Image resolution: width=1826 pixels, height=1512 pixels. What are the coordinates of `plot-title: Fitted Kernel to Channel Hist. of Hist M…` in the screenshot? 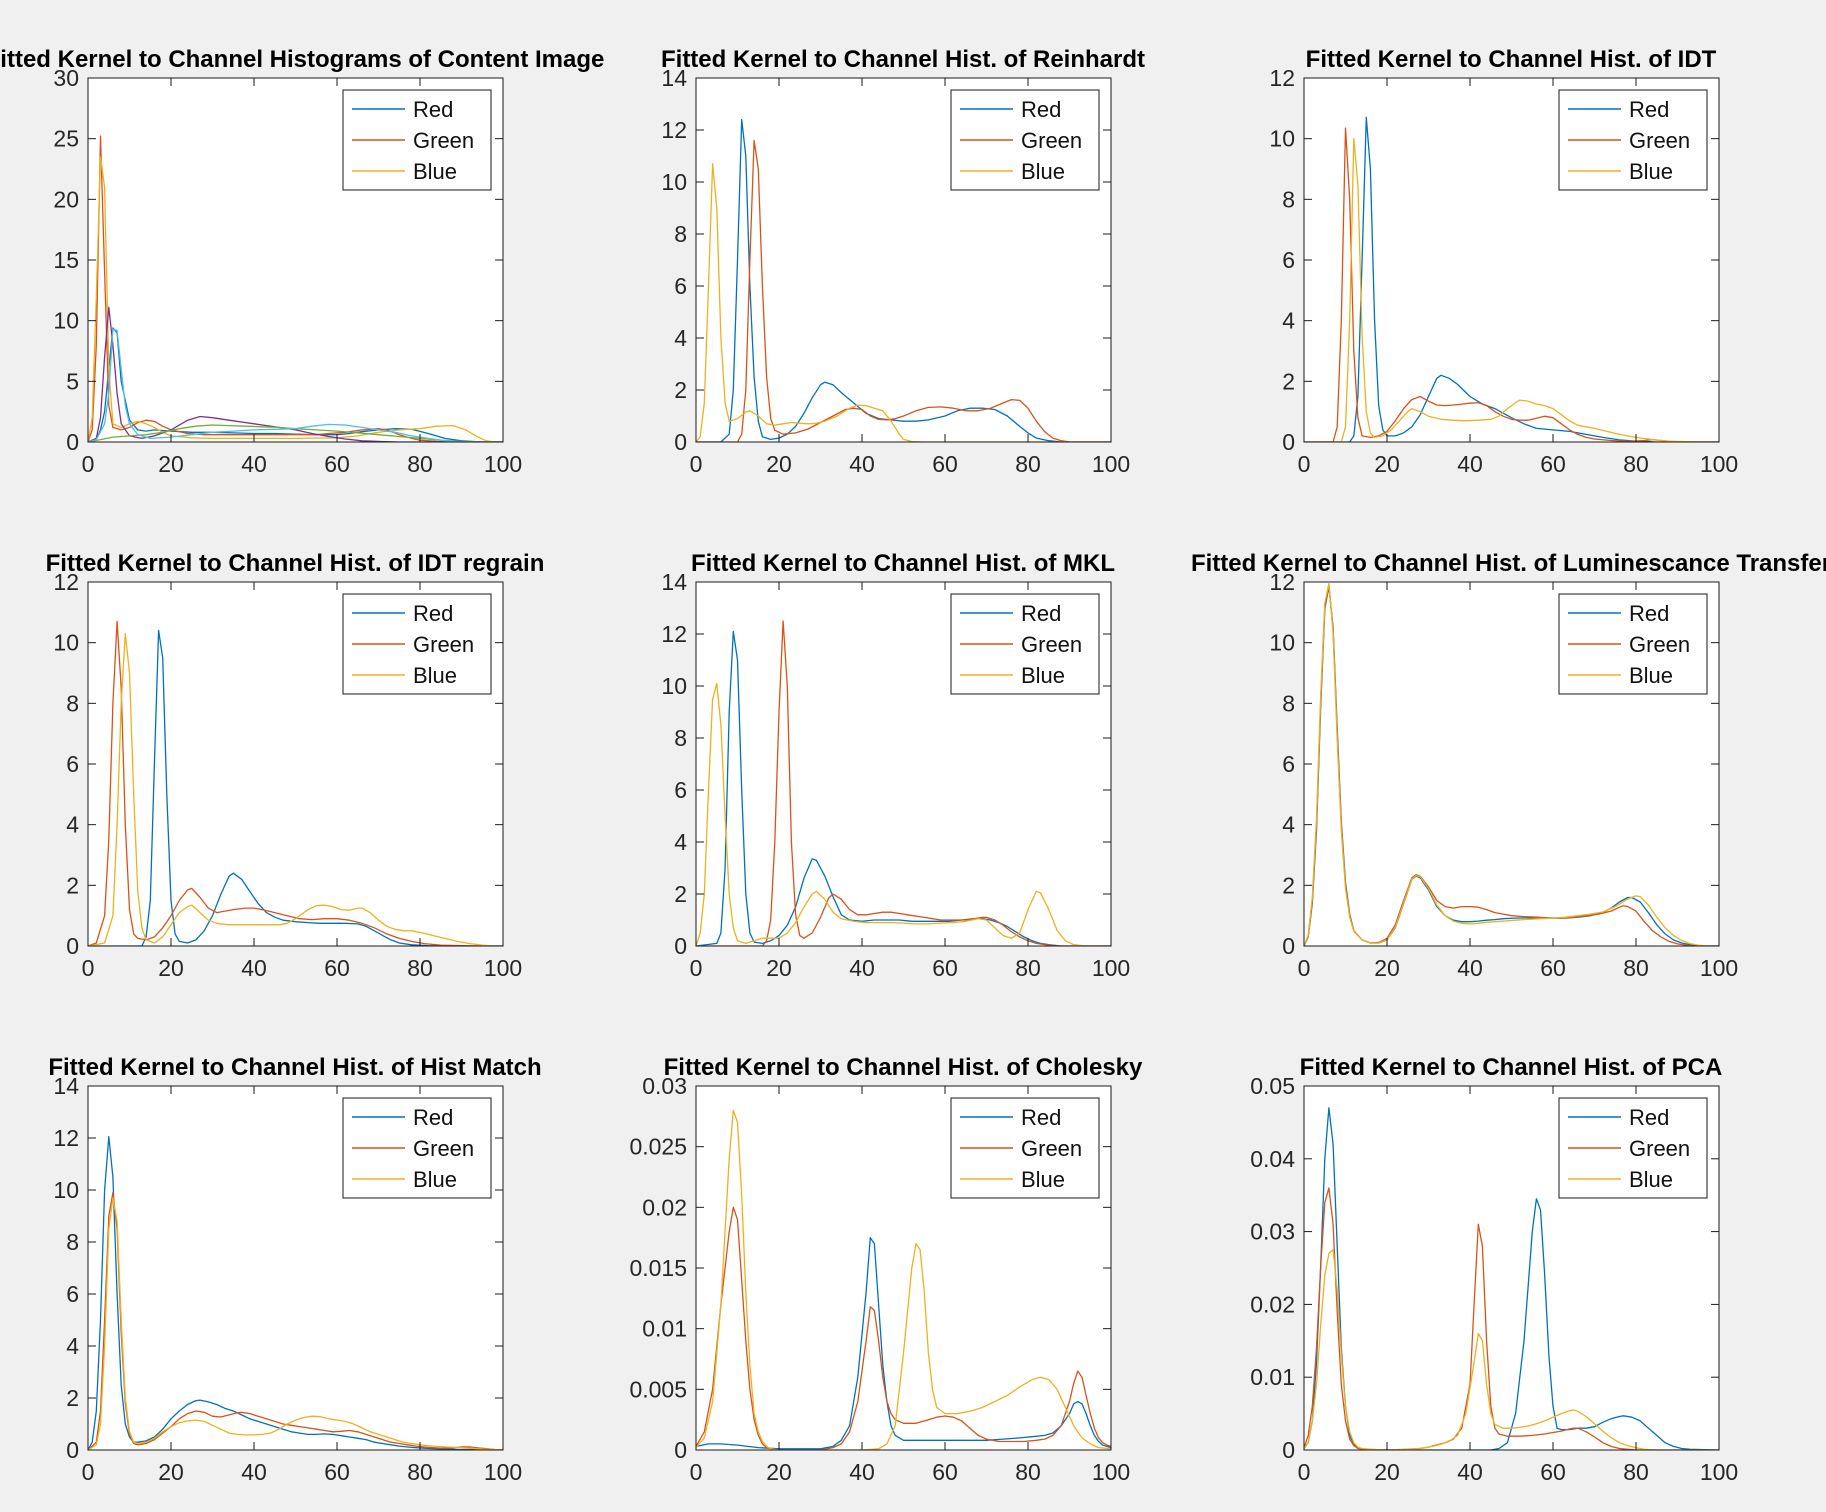 It's located at (295, 1067).